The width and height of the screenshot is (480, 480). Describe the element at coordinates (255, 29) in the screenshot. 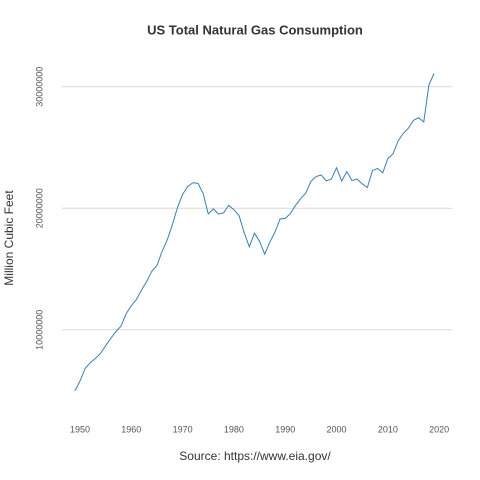

I see `chart-title: US Total Natural Gas Consumption` at that location.